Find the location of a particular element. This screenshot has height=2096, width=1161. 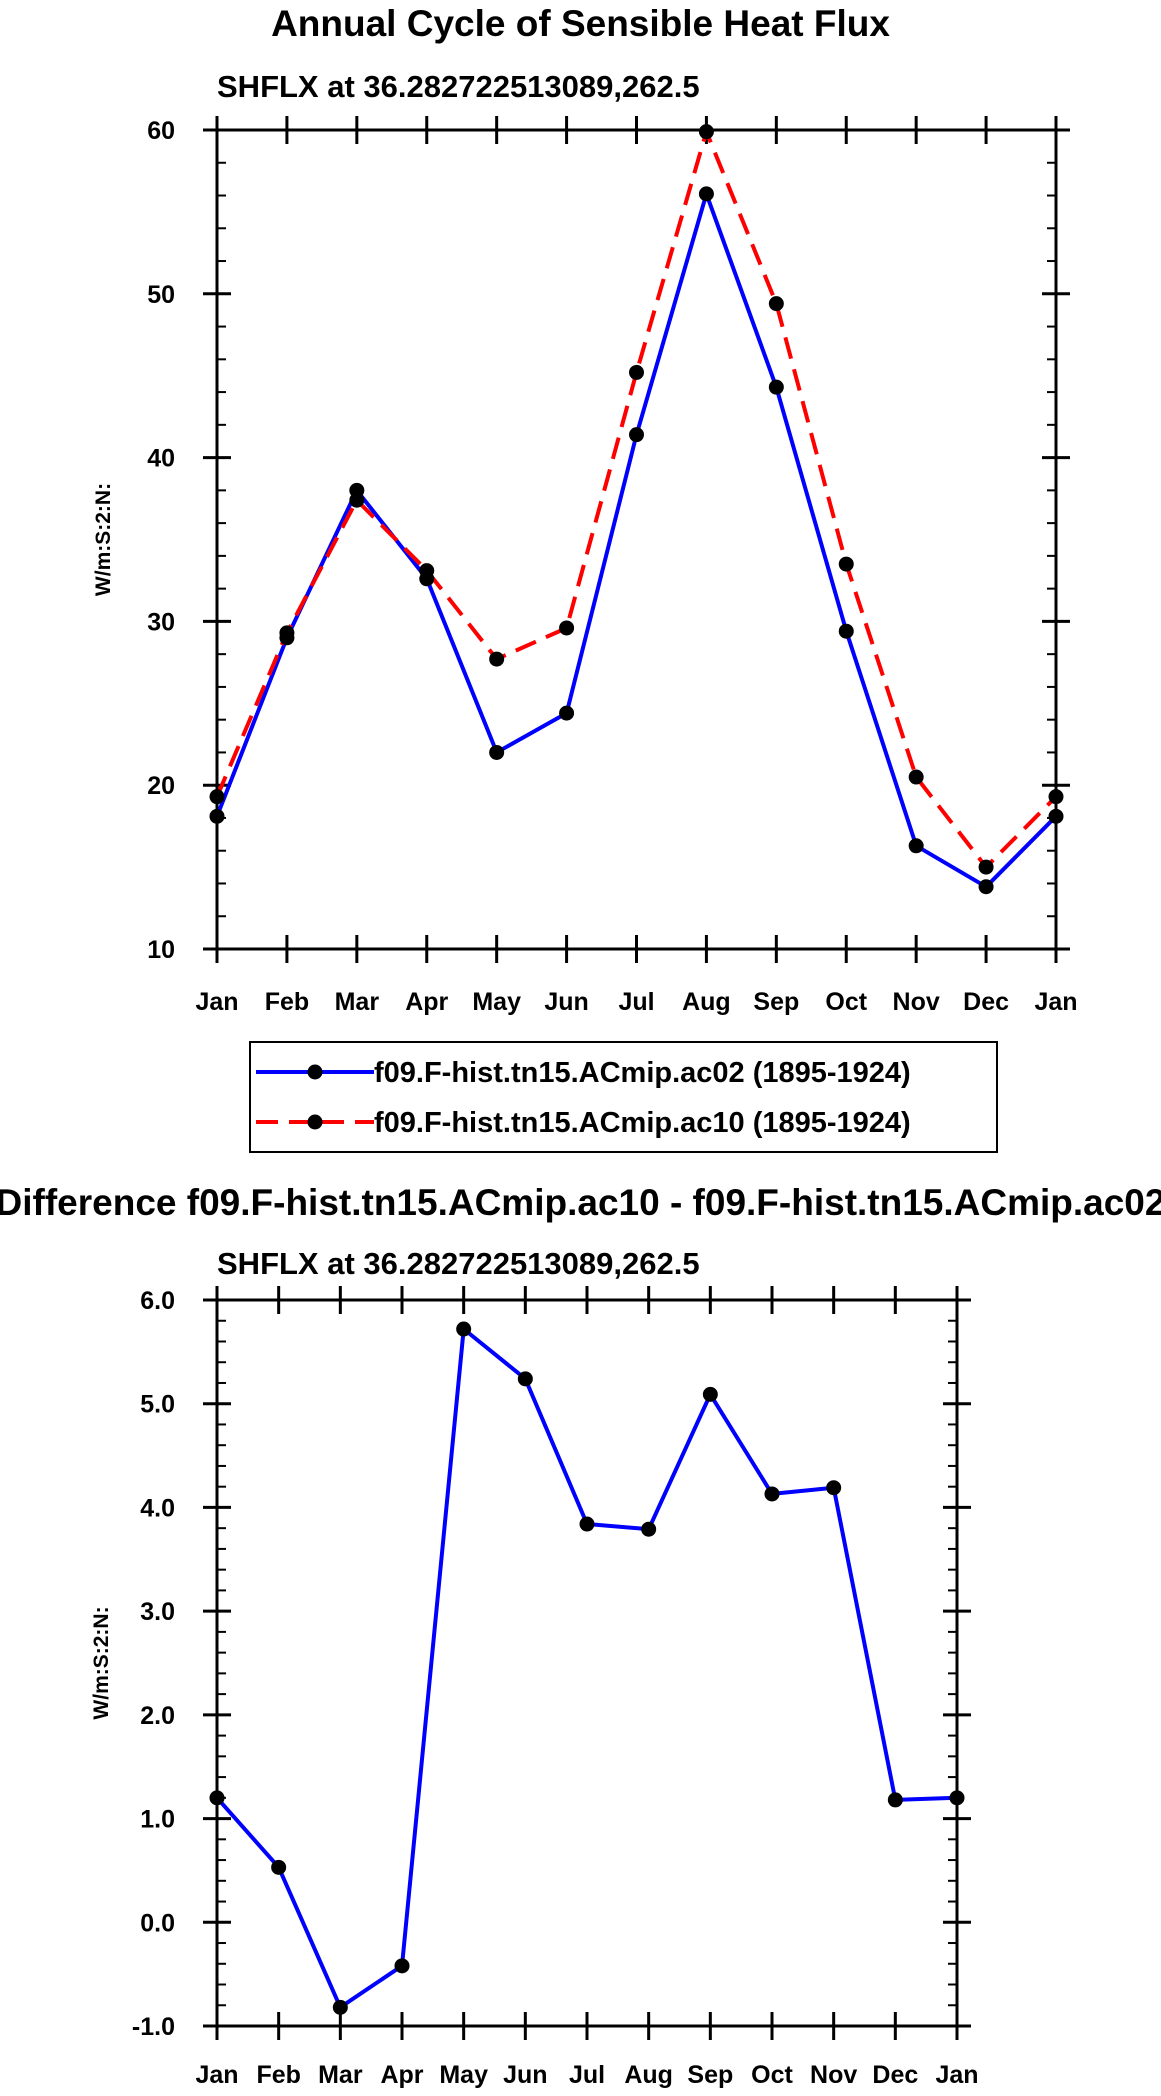

y-tick-label: 5.0 is located at coordinates (157, 1405).